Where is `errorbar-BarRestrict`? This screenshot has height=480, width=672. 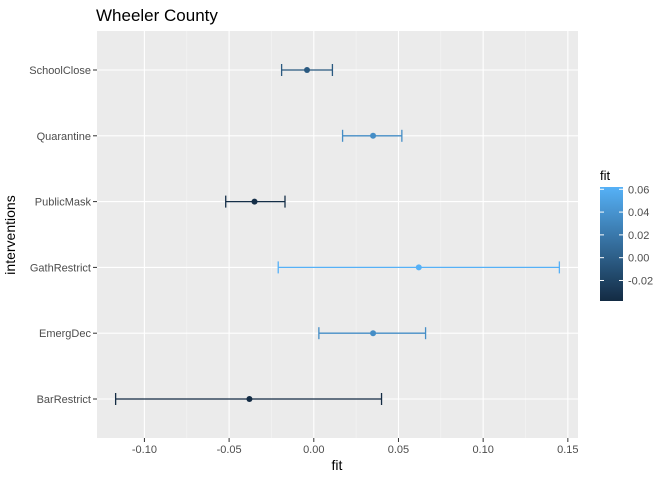 errorbar-BarRestrict is located at coordinates (248, 399).